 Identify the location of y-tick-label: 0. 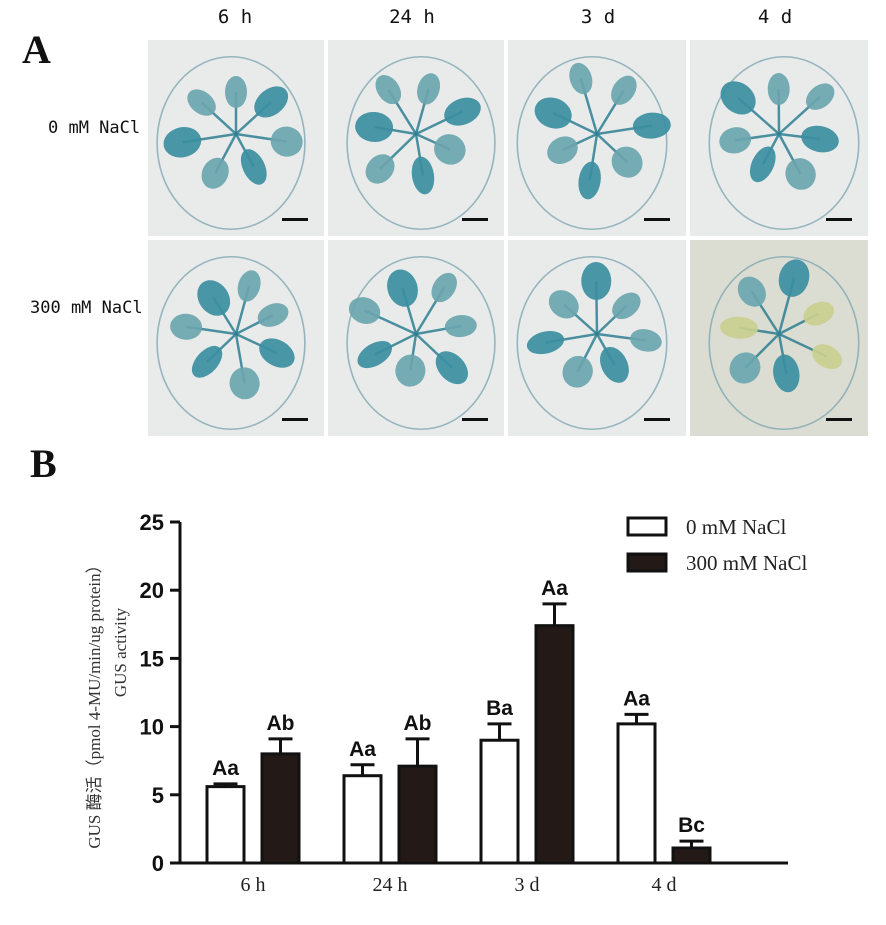
(158, 863).